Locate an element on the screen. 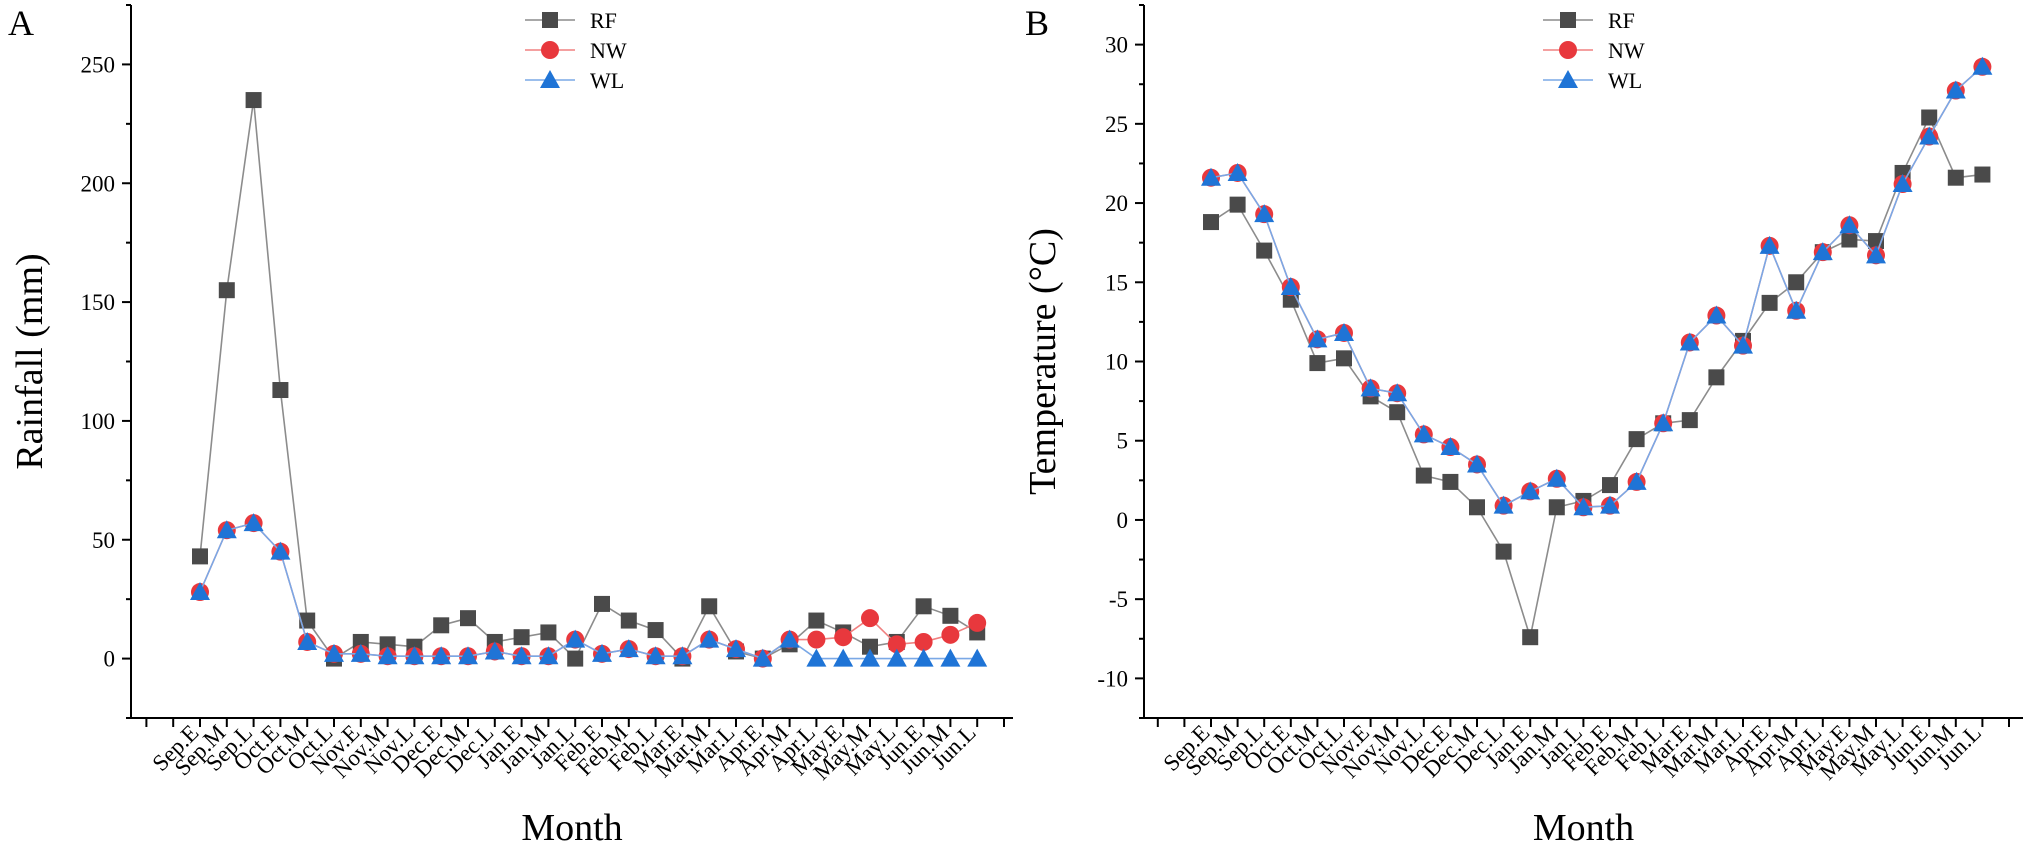 This screenshot has width=2030, height=848. panel-a-y-tick-label: 100 is located at coordinates (98, 421).